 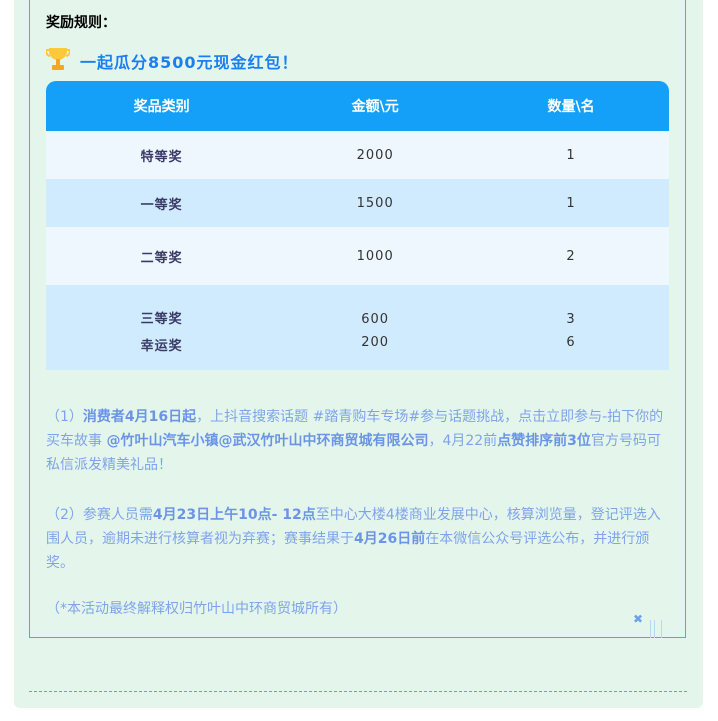 I want to click on bold-text: 消费者4月16日起, so click(x=139, y=417).